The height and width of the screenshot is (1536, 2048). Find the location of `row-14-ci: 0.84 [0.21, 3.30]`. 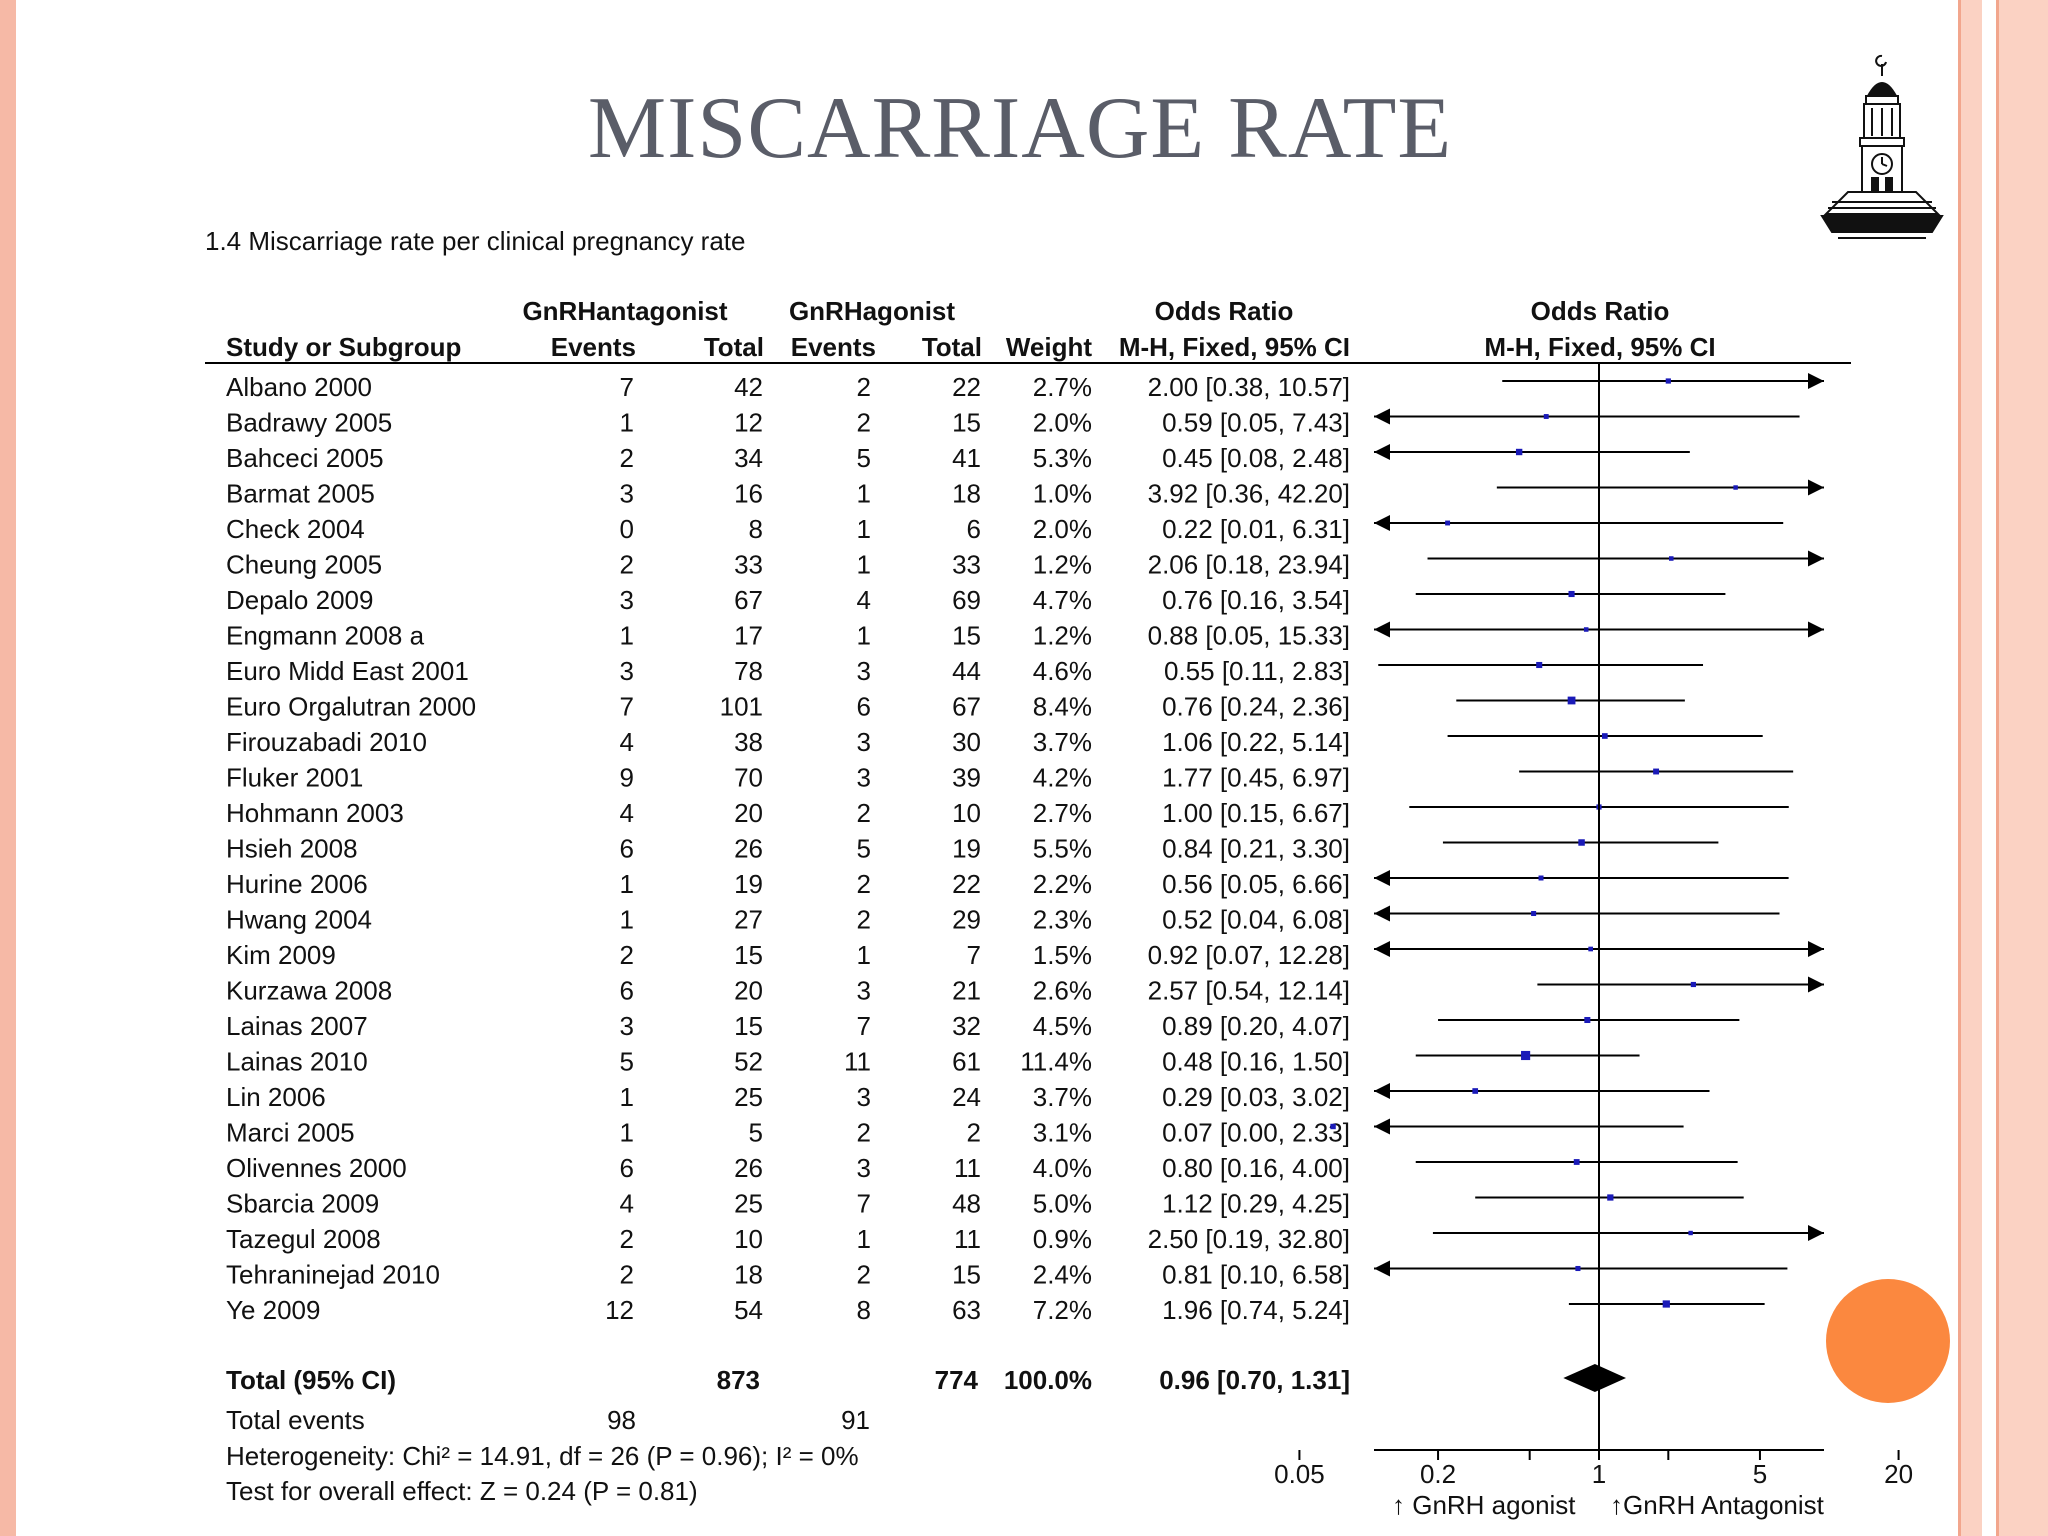

row-14-ci: 0.84 [0.21, 3.30] is located at coordinates (1256, 849).